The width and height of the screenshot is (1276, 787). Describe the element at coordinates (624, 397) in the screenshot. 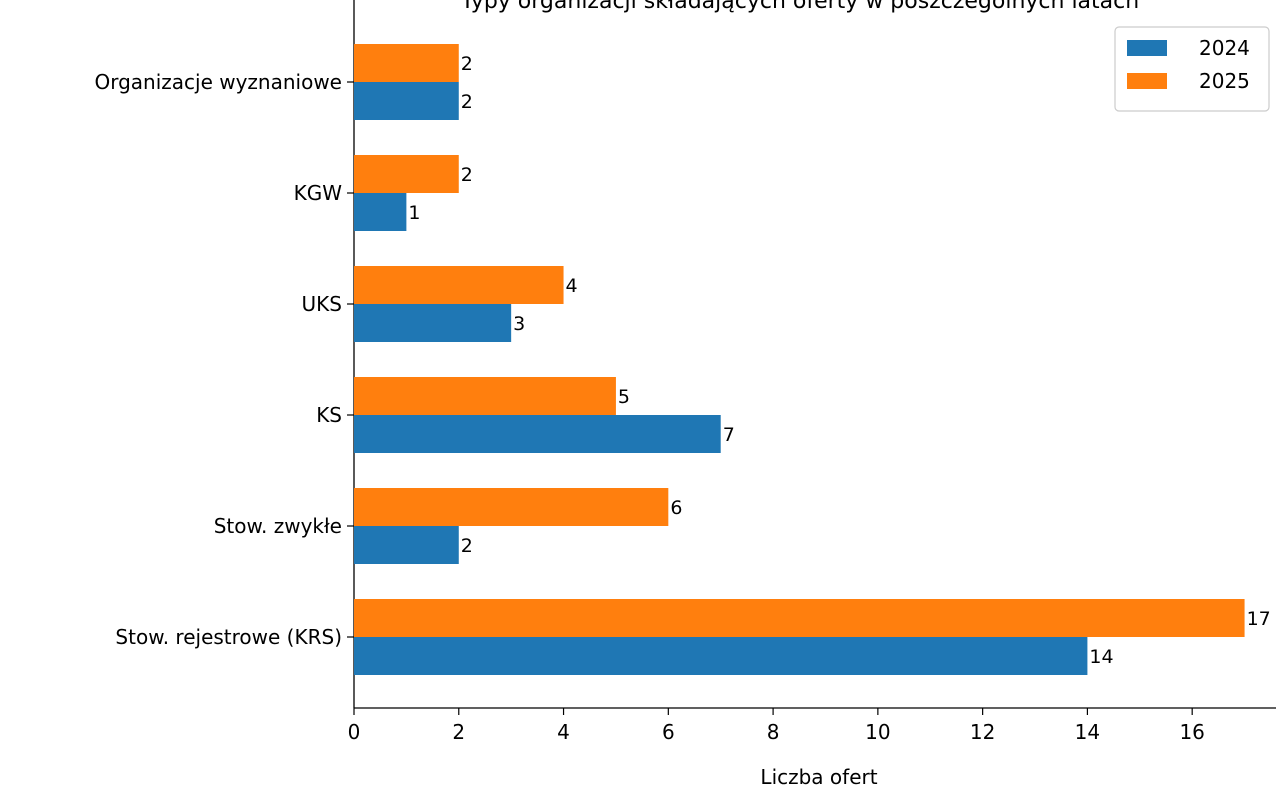

I see `data-label: 5` at that location.